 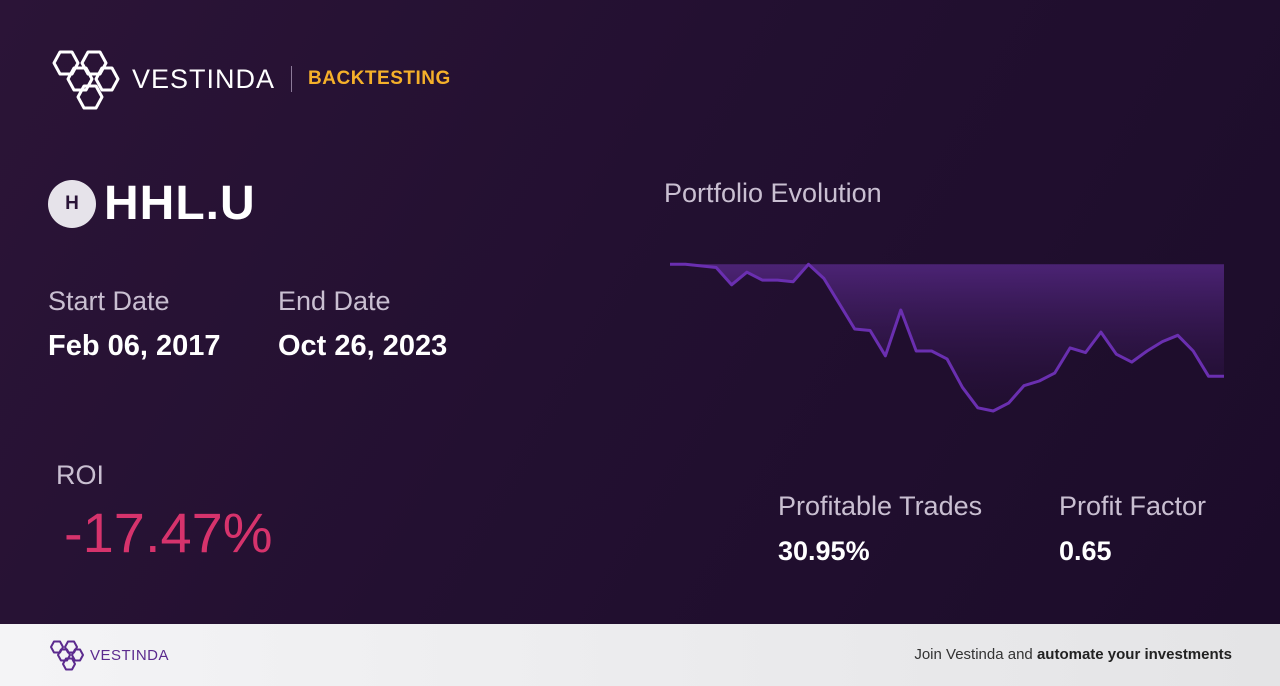 I want to click on profit-factor-label: Profit Factor, so click(x=1133, y=506).